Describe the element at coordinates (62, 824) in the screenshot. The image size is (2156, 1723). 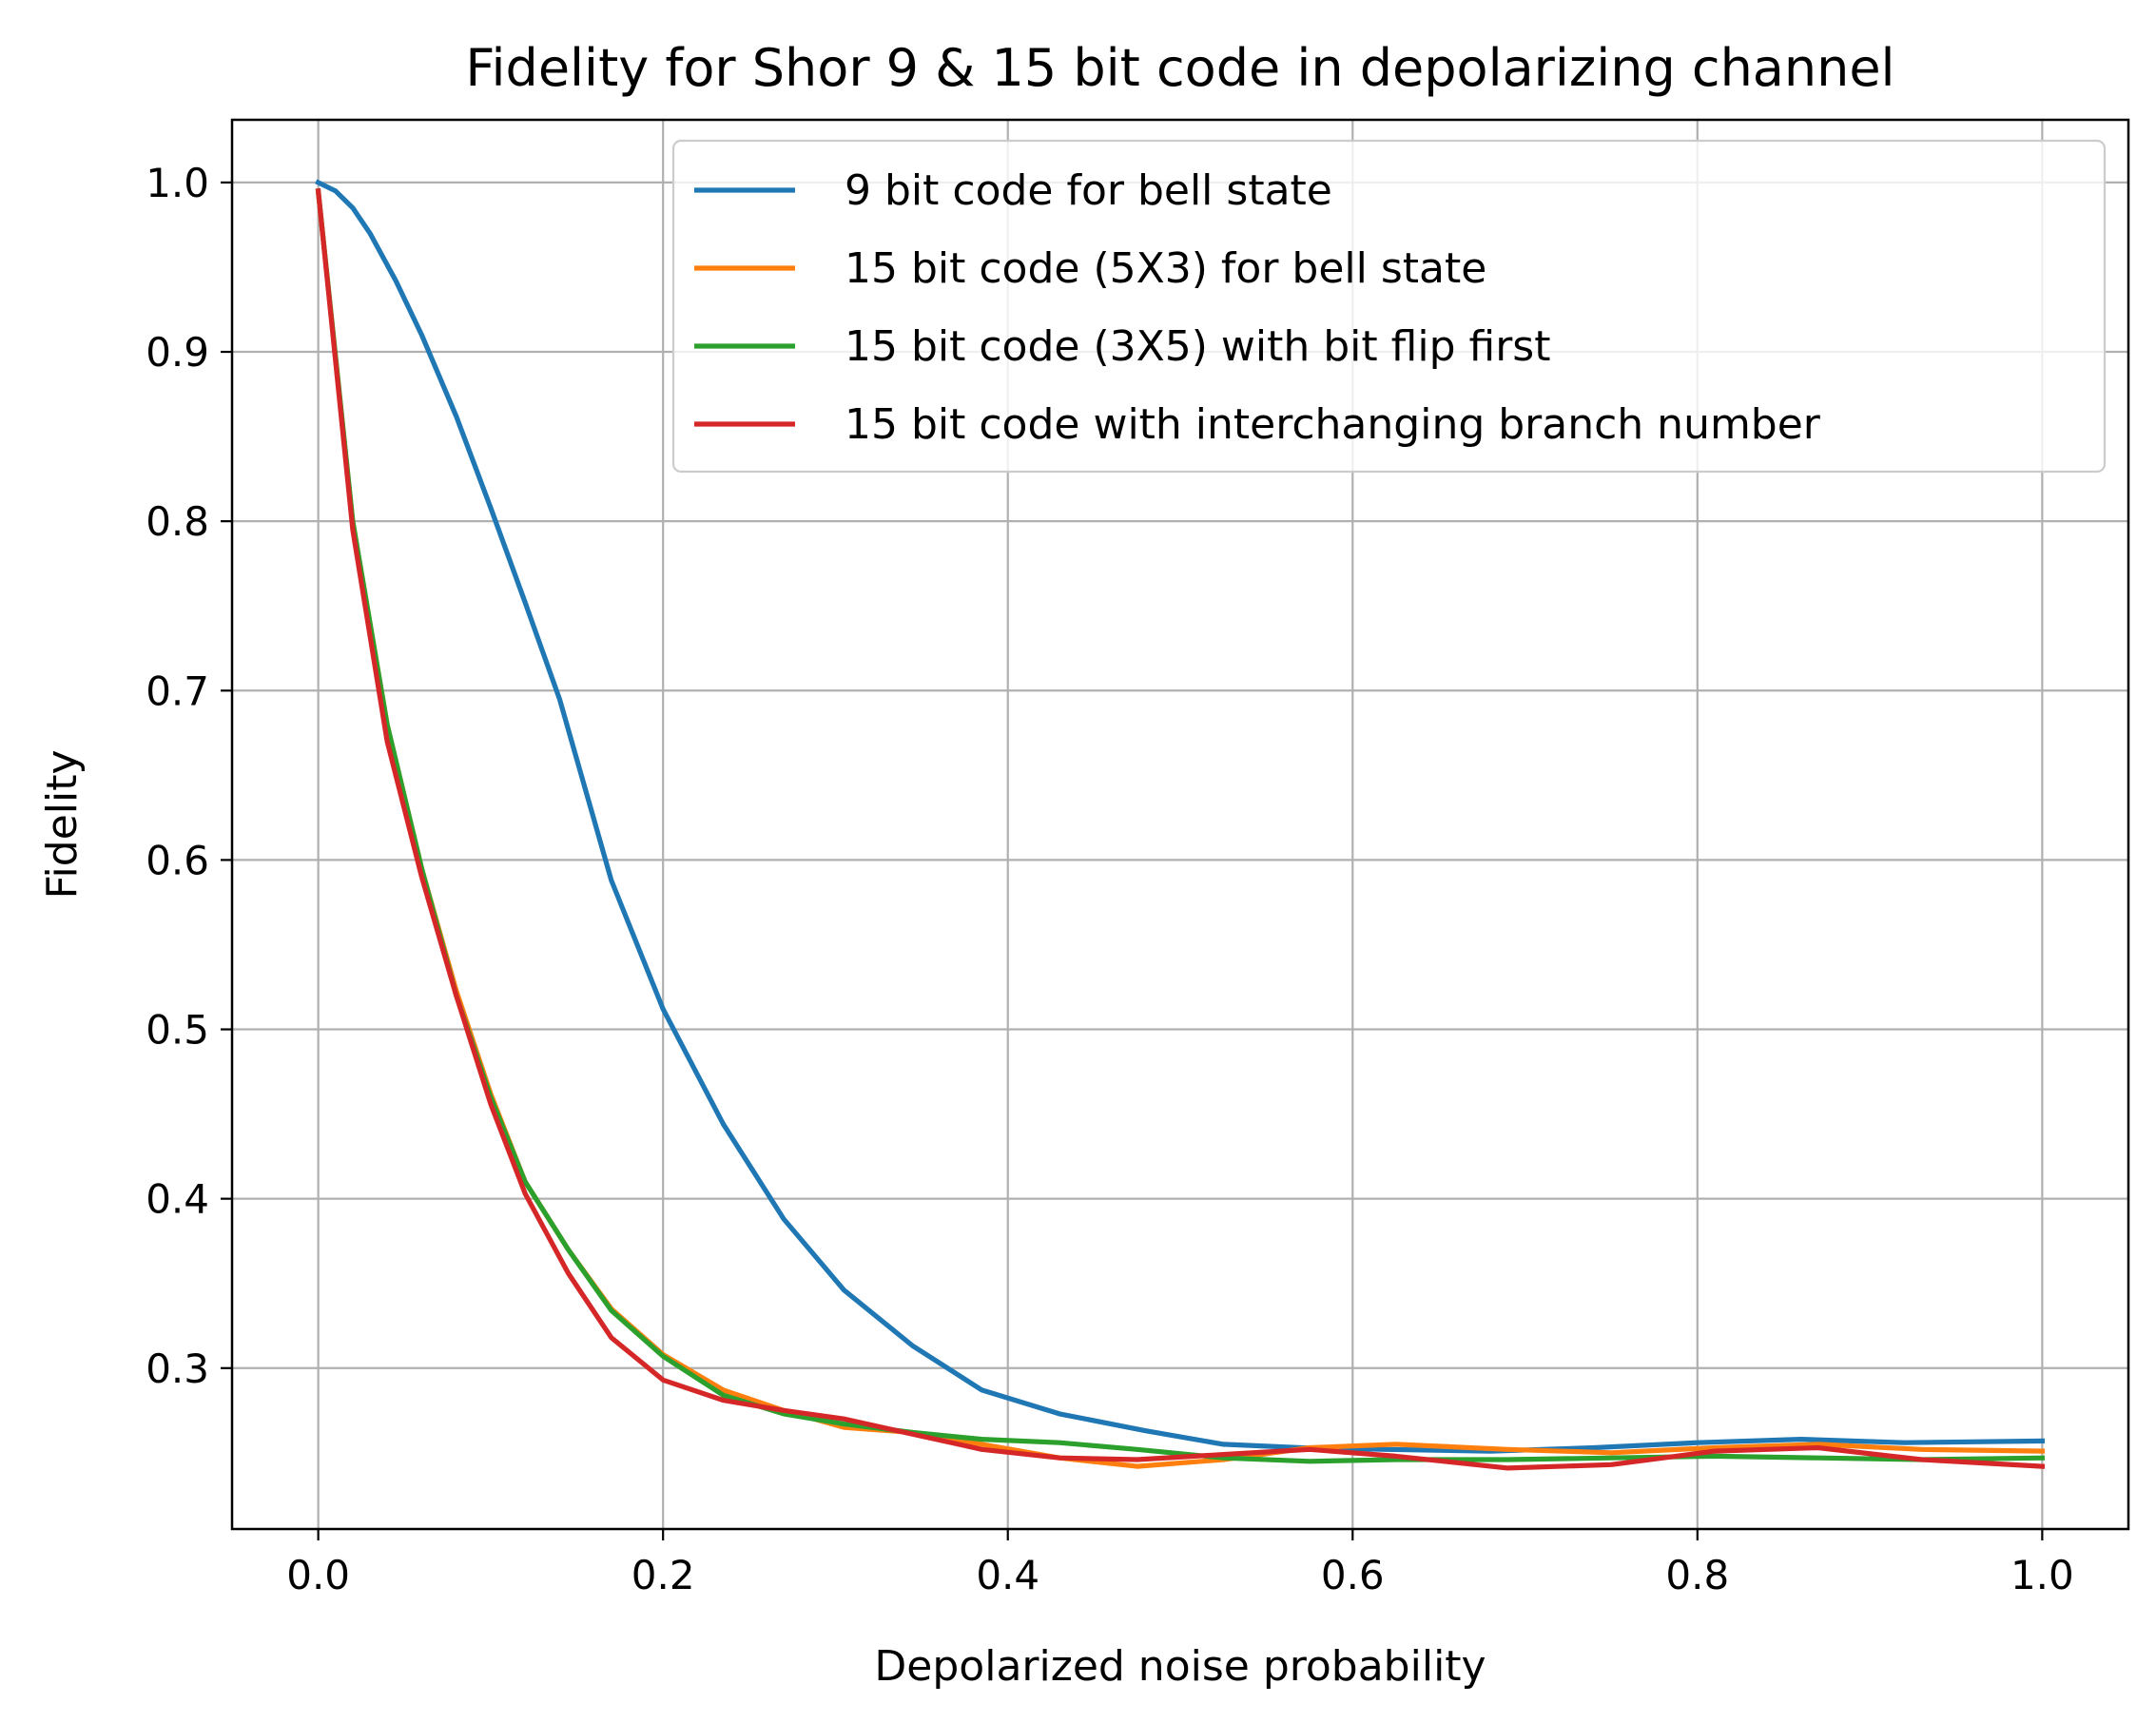
I see `y-axis-title: Fidelity` at that location.